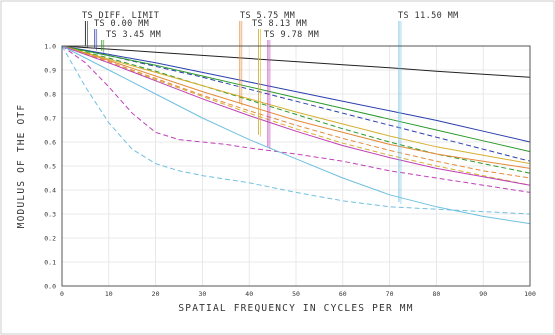 The height and width of the screenshot is (335, 555). Describe the element at coordinates (109, 294) in the screenshot. I see `x-tick-label: 10` at that location.